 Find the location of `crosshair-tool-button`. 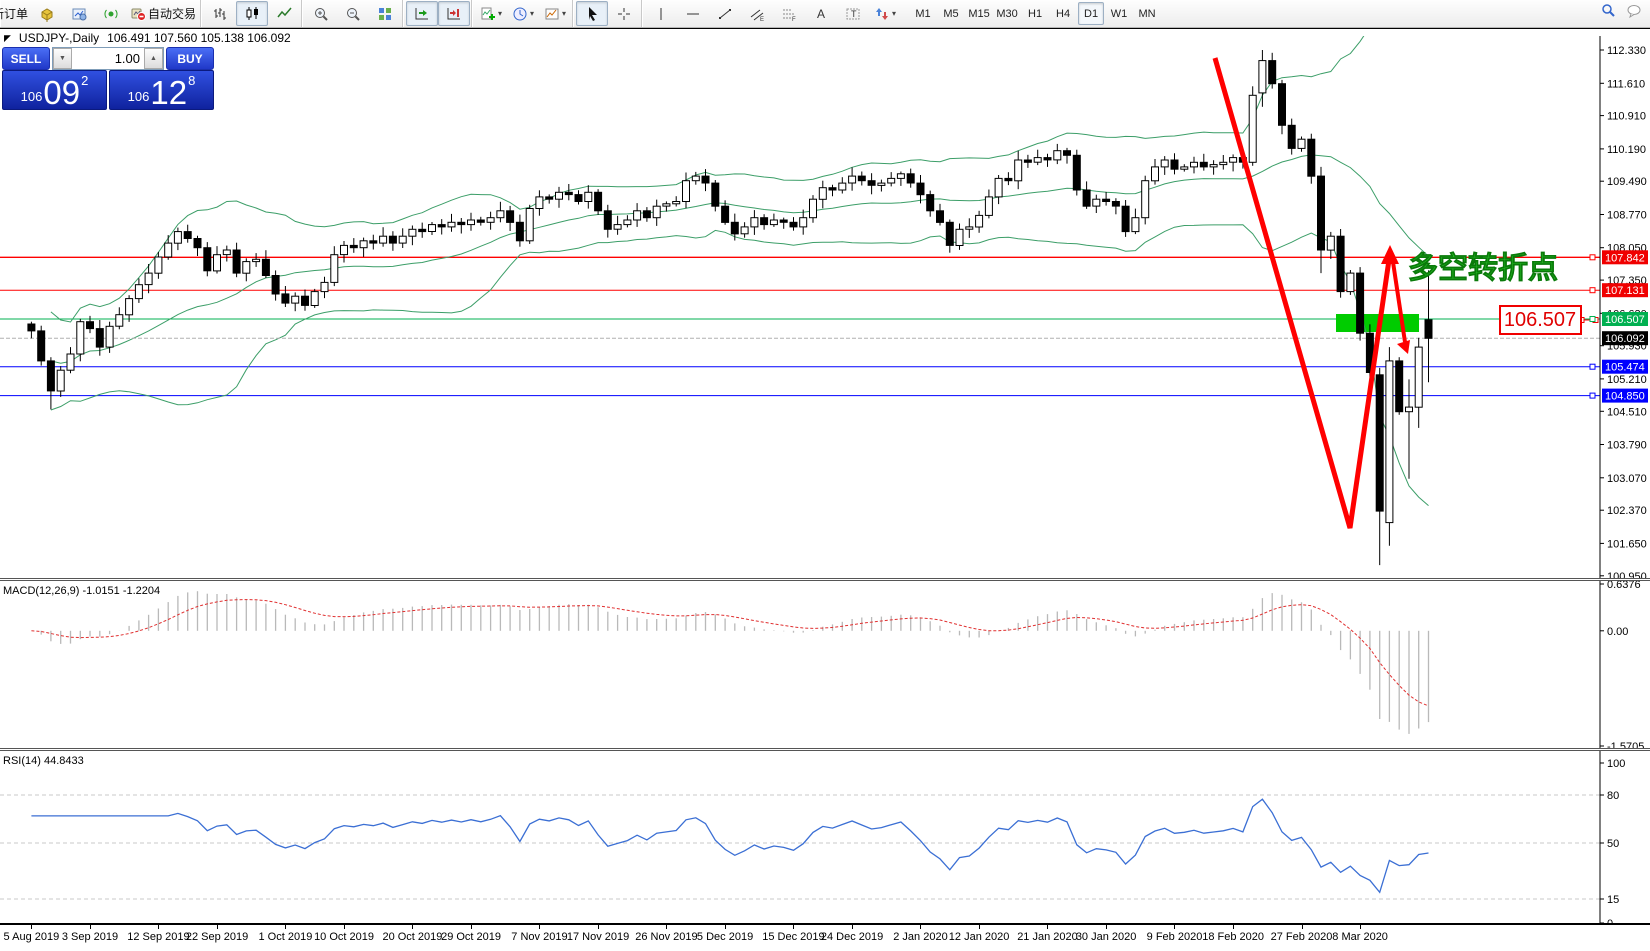

crosshair-tool-button is located at coordinates (624, 13).